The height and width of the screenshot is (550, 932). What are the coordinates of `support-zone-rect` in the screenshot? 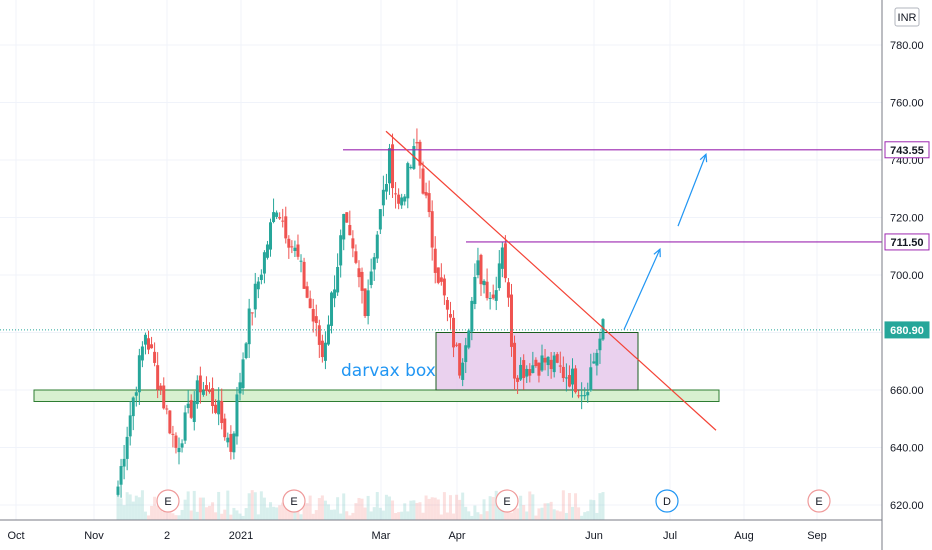 It's located at (376, 395).